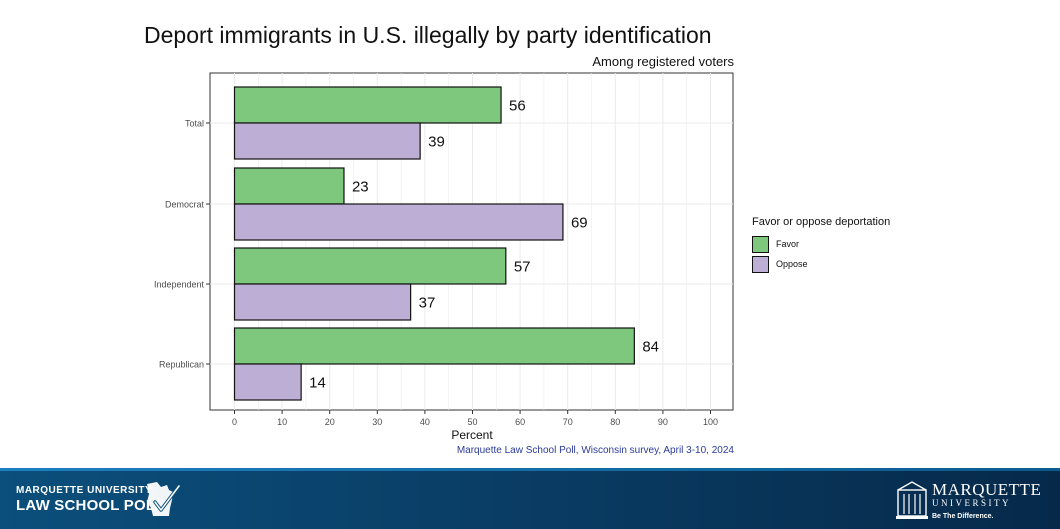 Image resolution: width=1060 pixels, height=529 pixels. I want to click on bar-independent-favor, so click(370, 266).